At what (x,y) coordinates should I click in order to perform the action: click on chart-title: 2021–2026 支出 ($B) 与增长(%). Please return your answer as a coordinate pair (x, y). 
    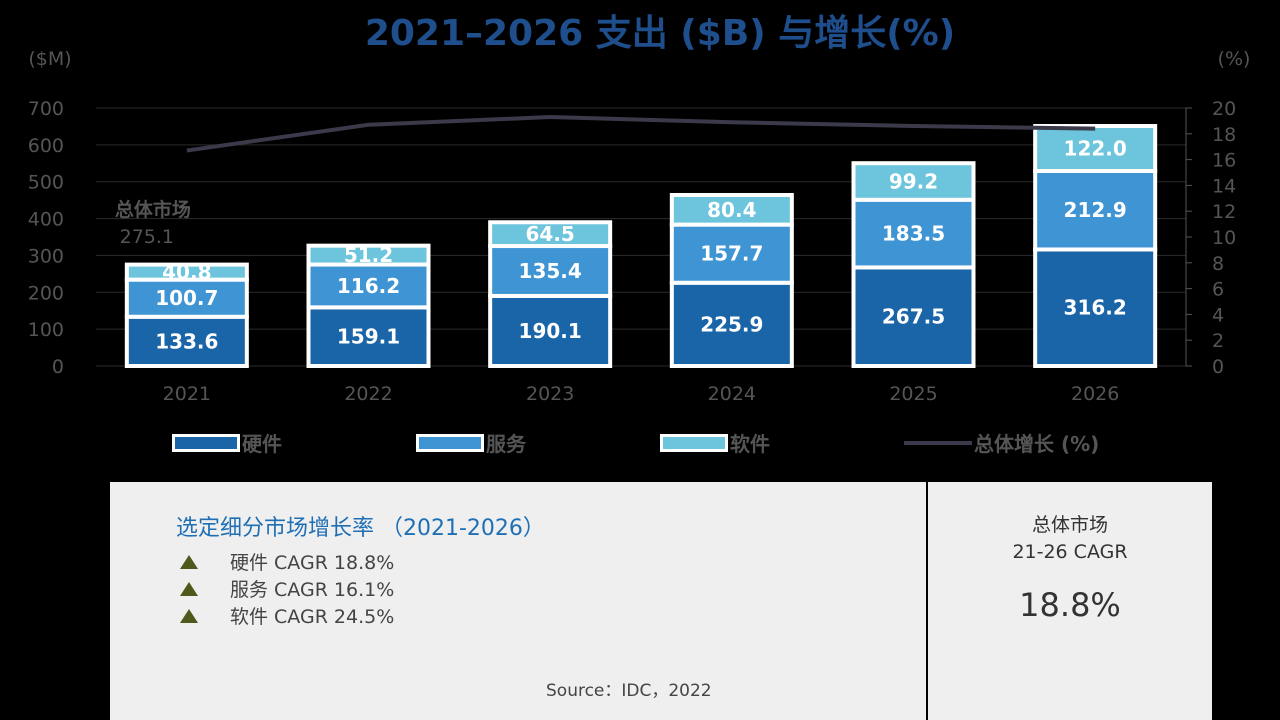
    Looking at the image, I should click on (660, 33).